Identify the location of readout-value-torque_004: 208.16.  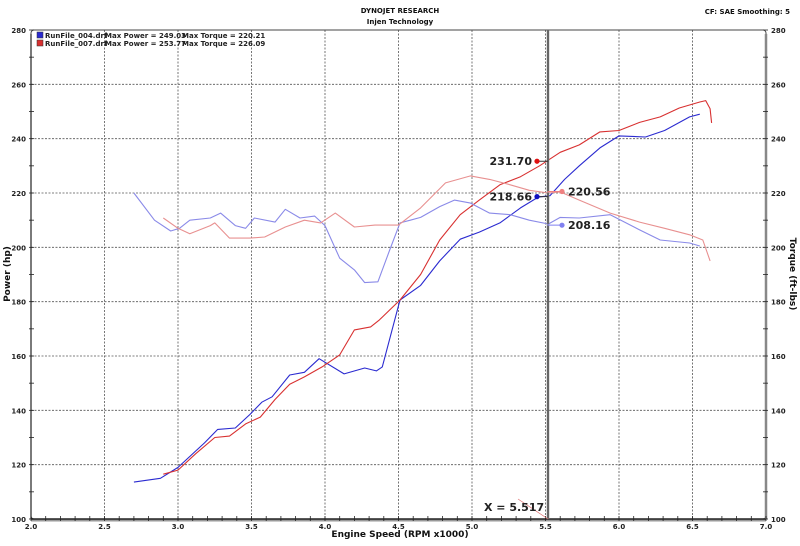
(589, 225).